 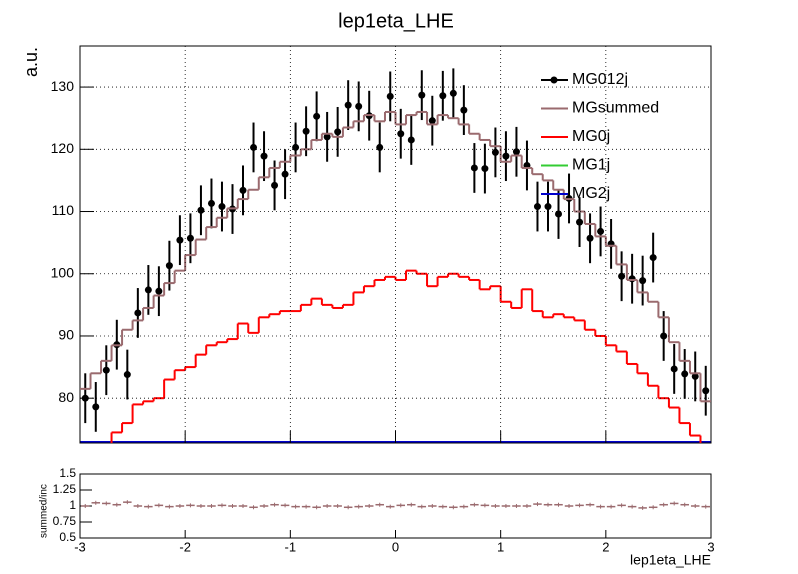 What do you see at coordinates (500, 546) in the screenshot?
I see `x-tick-label: 1` at bounding box center [500, 546].